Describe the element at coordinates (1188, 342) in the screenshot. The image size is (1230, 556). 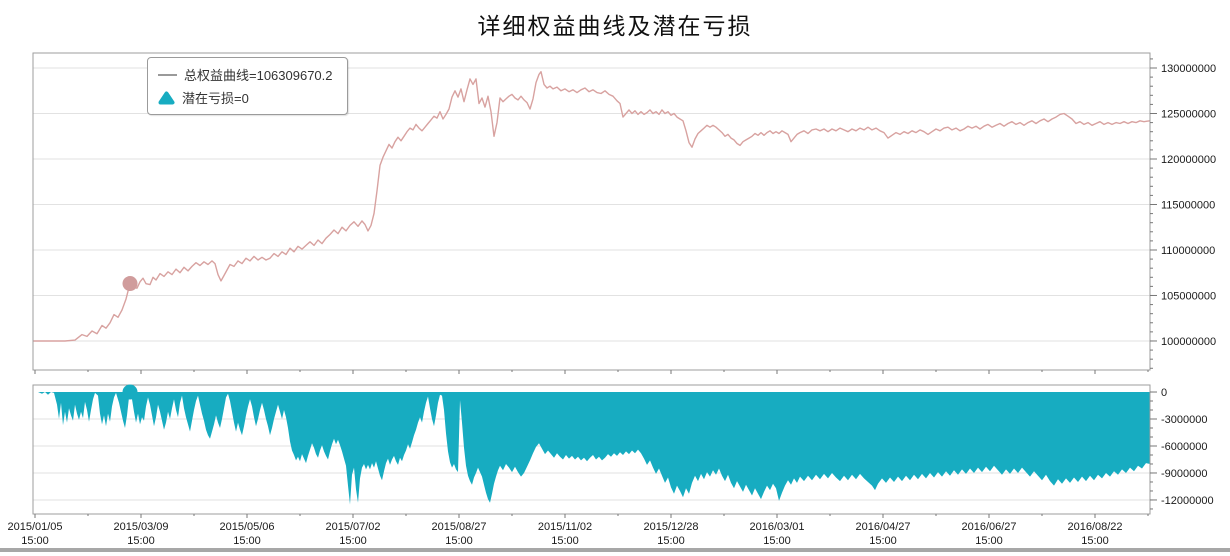
I see `y-tick-label: 100000000` at that location.